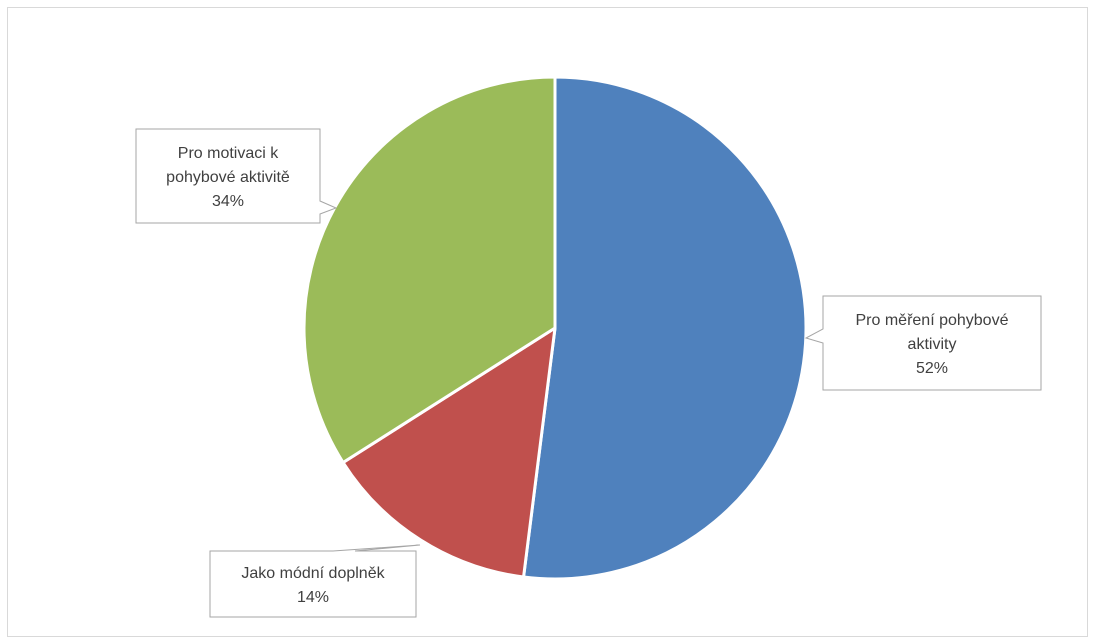 The image size is (1096, 644). I want to click on data-label-percent: 52%, so click(932, 368).